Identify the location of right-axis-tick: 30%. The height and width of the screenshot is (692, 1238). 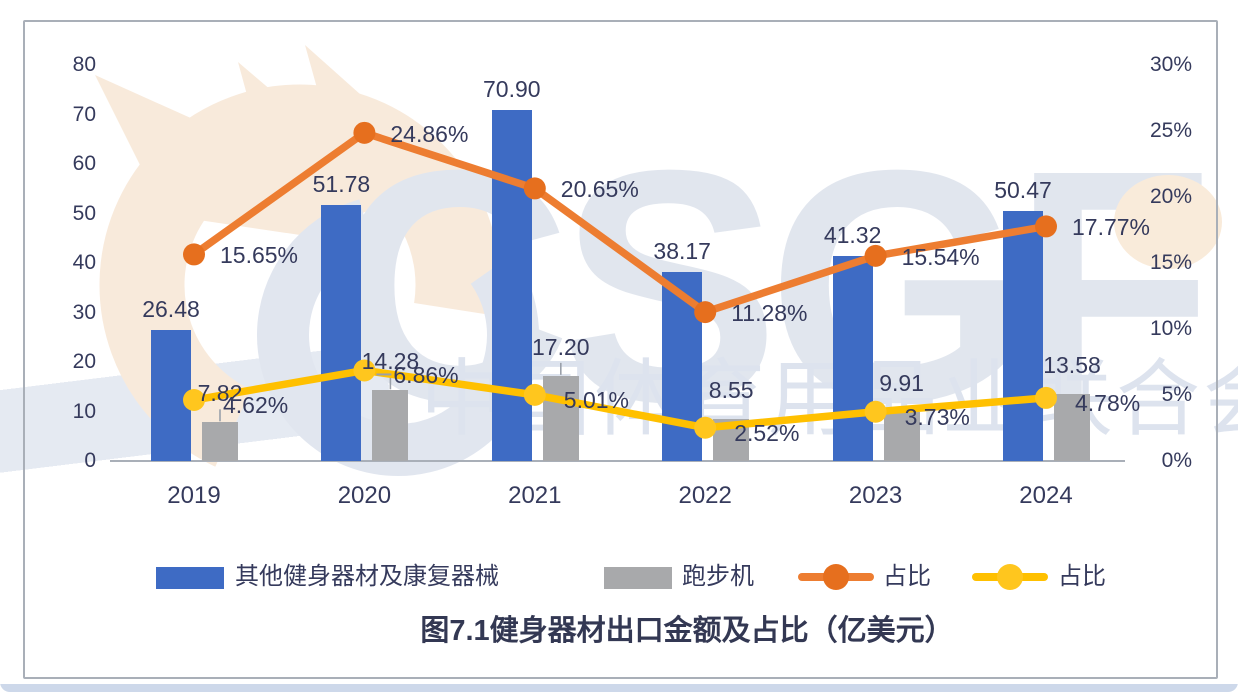
(1170, 64).